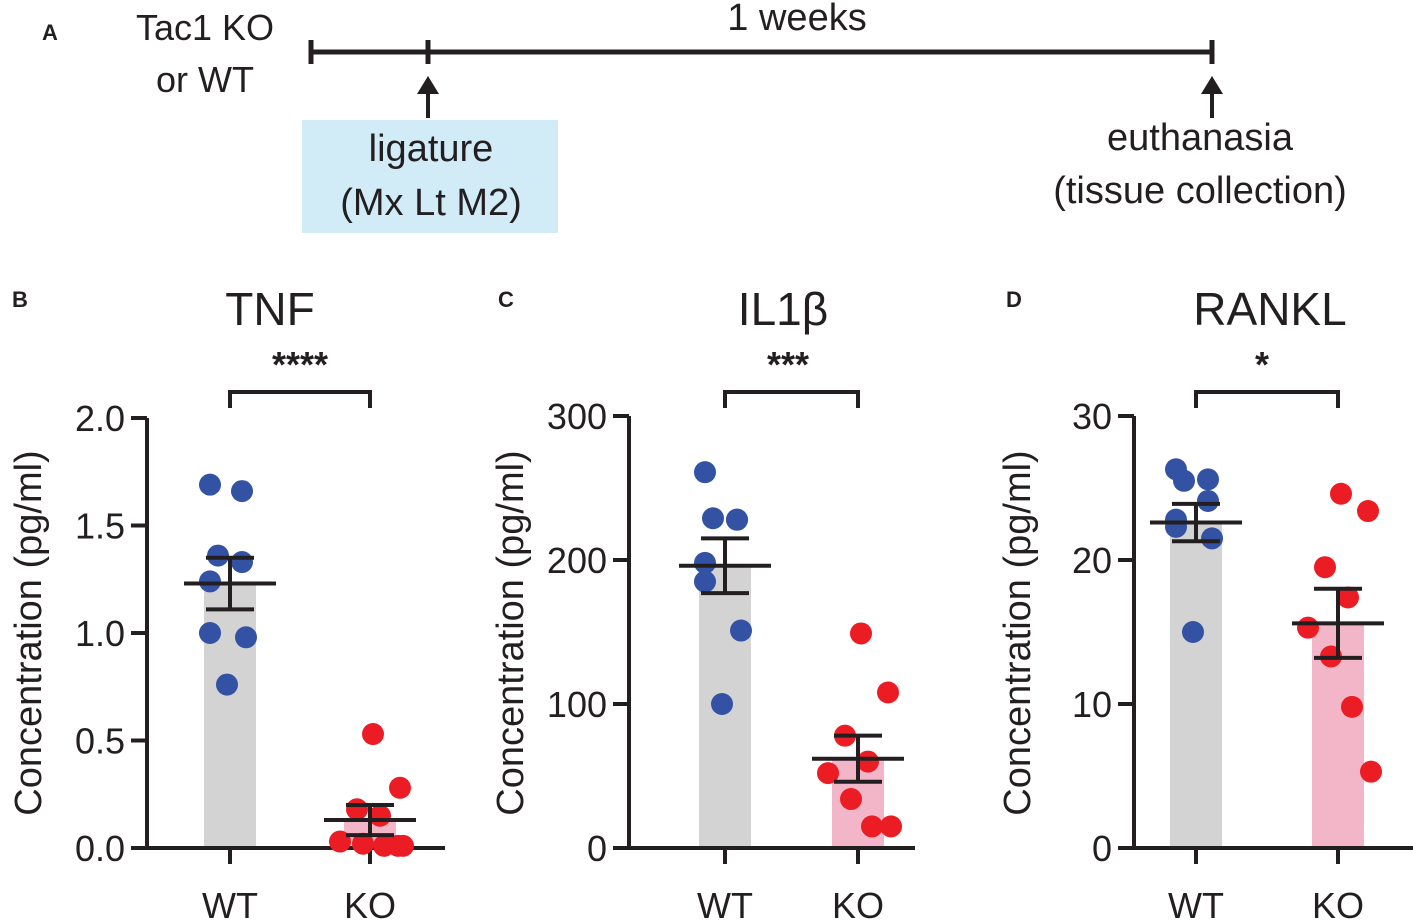 The height and width of the screenshot is (920, 1413). I want to click on ligature-label-line1: ligature, so click(431, 149).